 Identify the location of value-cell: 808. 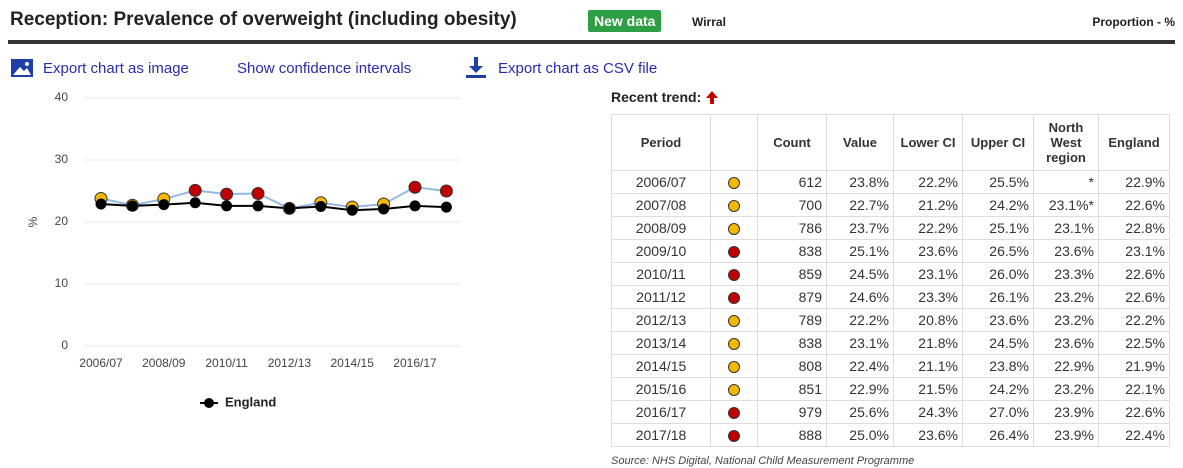
(792, 366).